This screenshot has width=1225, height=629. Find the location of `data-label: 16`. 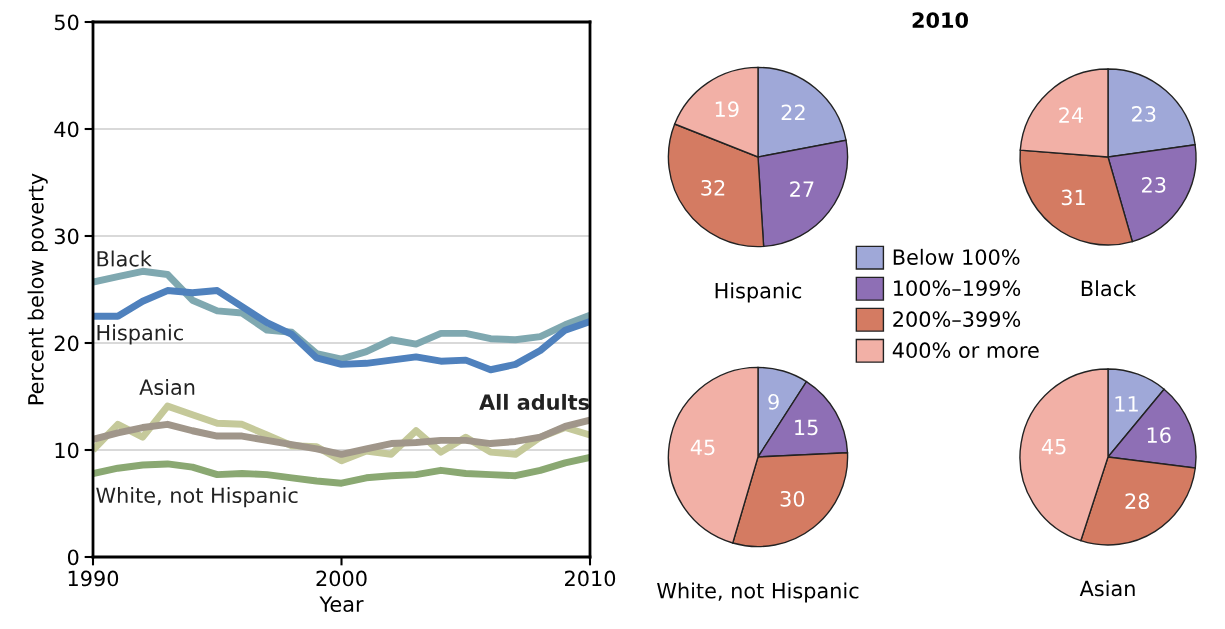

data-label: 16 is located at coordinates (1159, 435).